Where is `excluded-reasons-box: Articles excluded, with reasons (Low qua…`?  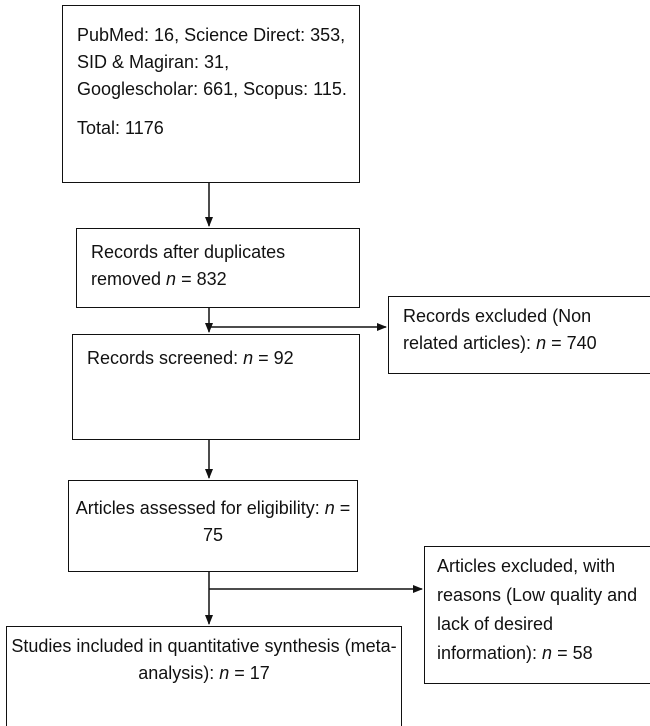
excluded-reasons-box: Articles excluded, with reasons (Low qua… is located at coordinates (537, 615).